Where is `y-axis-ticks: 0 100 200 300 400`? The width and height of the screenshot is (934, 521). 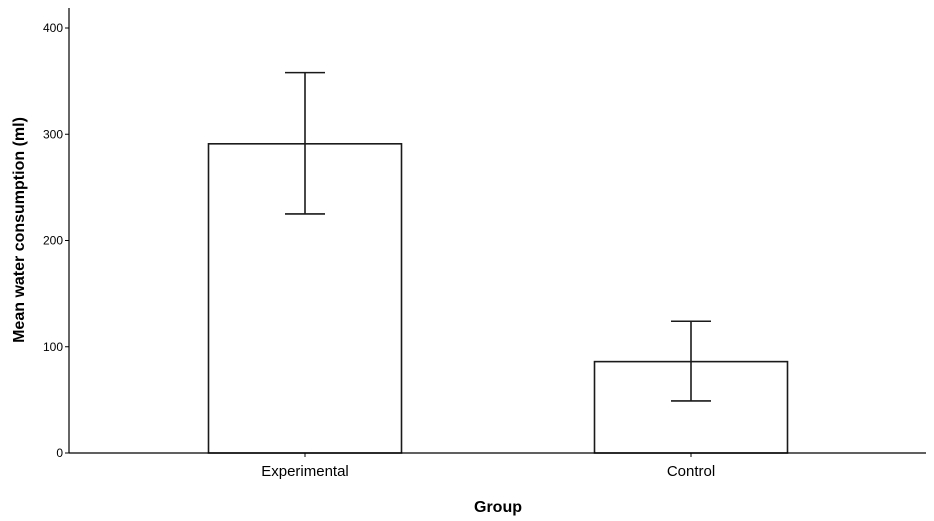
y-axis-ticks: 0 100 200 300 400 is located at coordinates (56, 240).